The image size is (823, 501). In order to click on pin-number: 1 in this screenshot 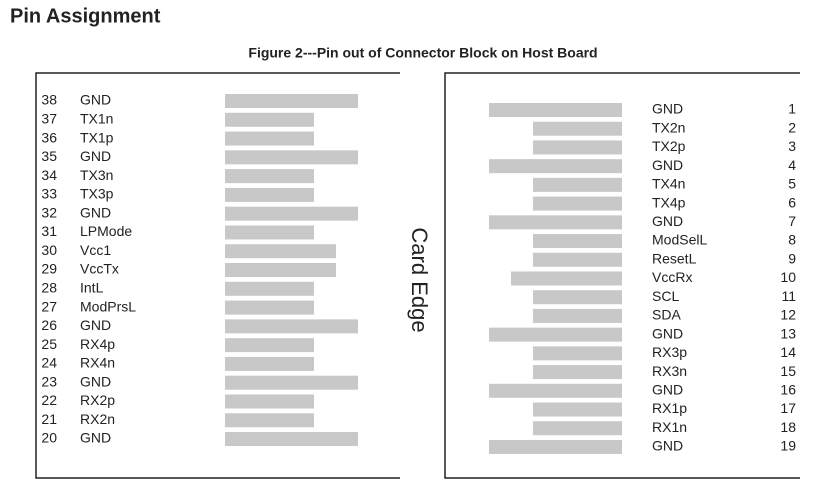, I will do `click(792, 109)`.